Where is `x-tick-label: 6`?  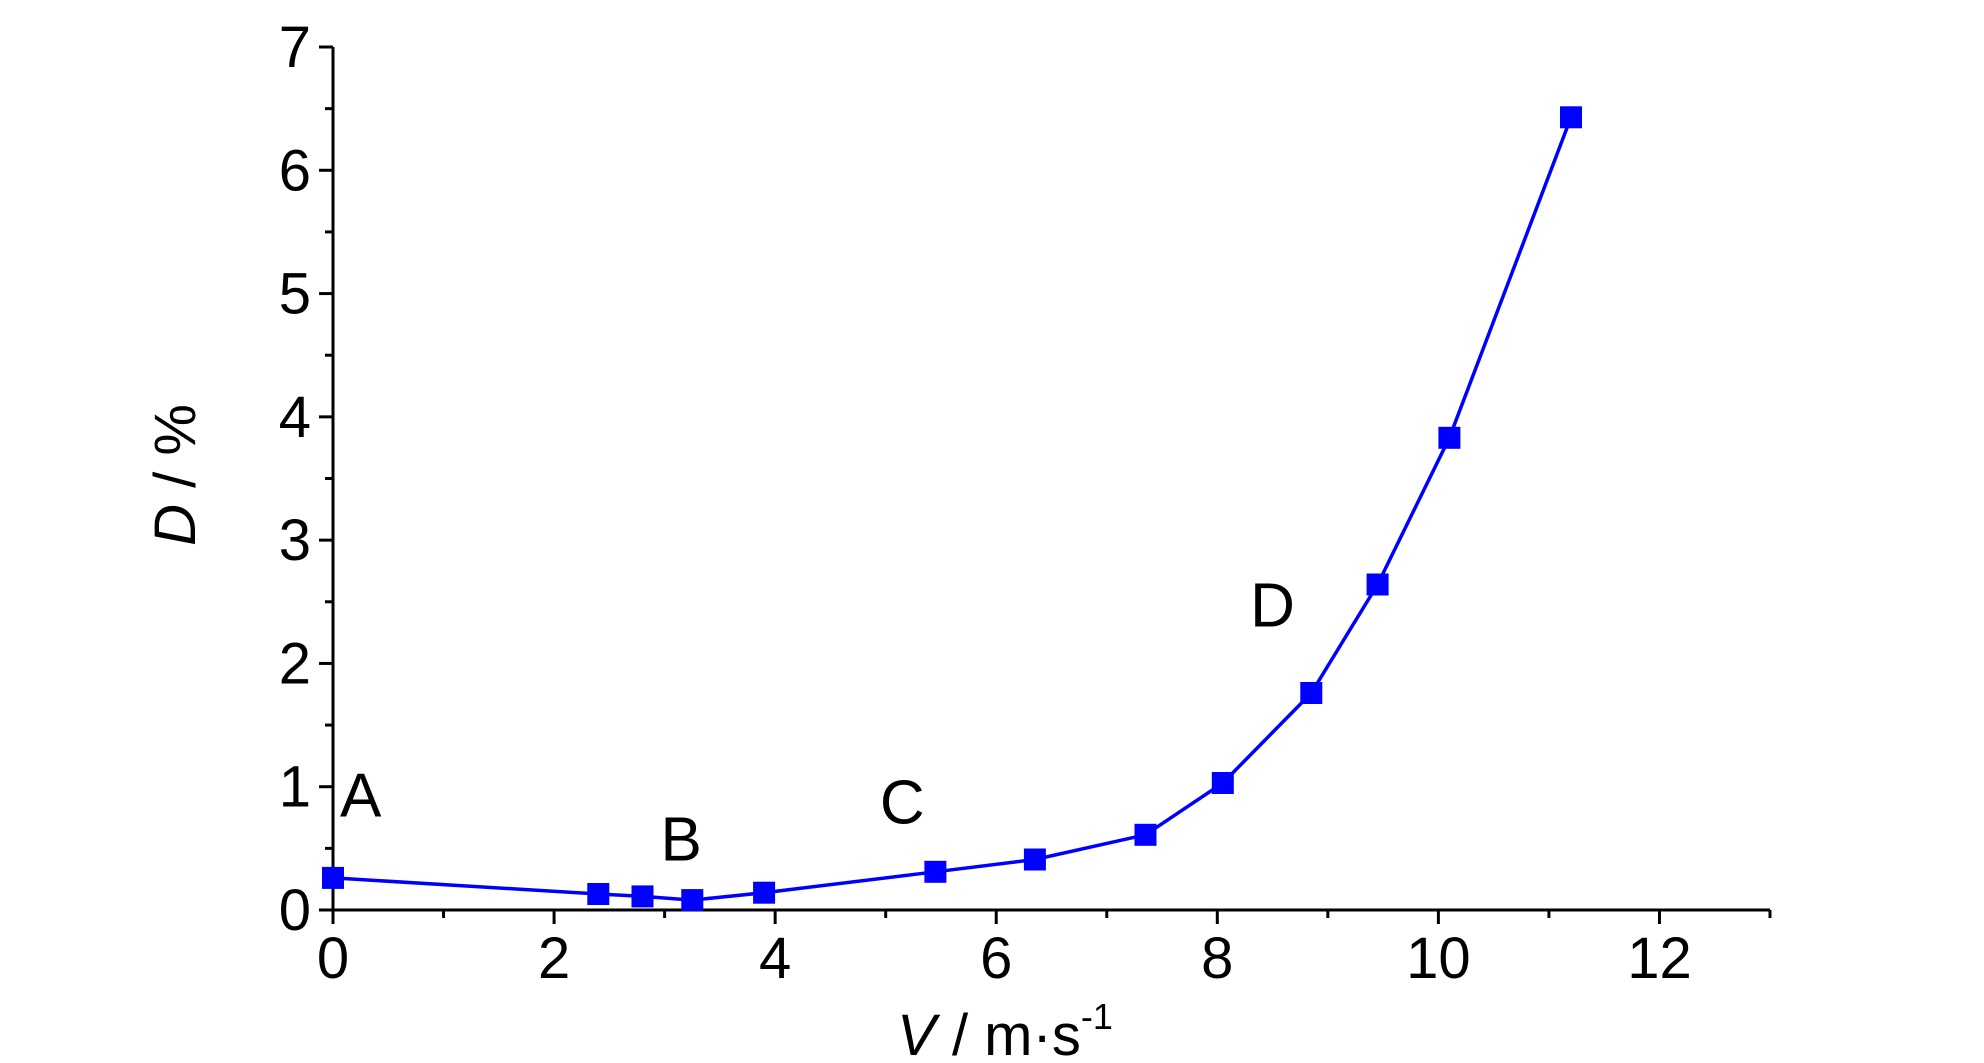
x-tick-label: 6 is located at coordinates (996, 958).